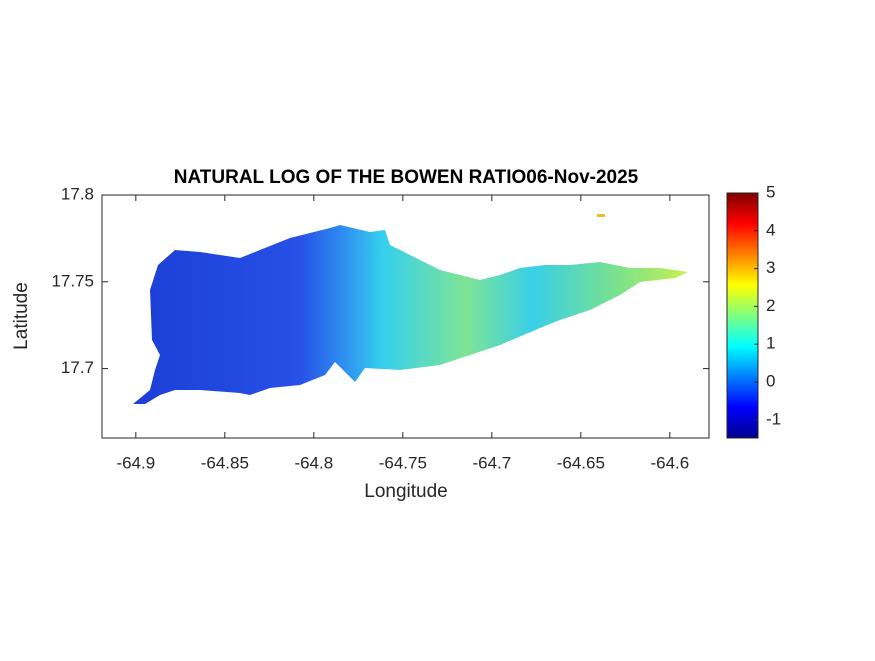 This screenshot has width=875, height=661. I want to click on x-tick-label: -64.85, so click(225, 462).